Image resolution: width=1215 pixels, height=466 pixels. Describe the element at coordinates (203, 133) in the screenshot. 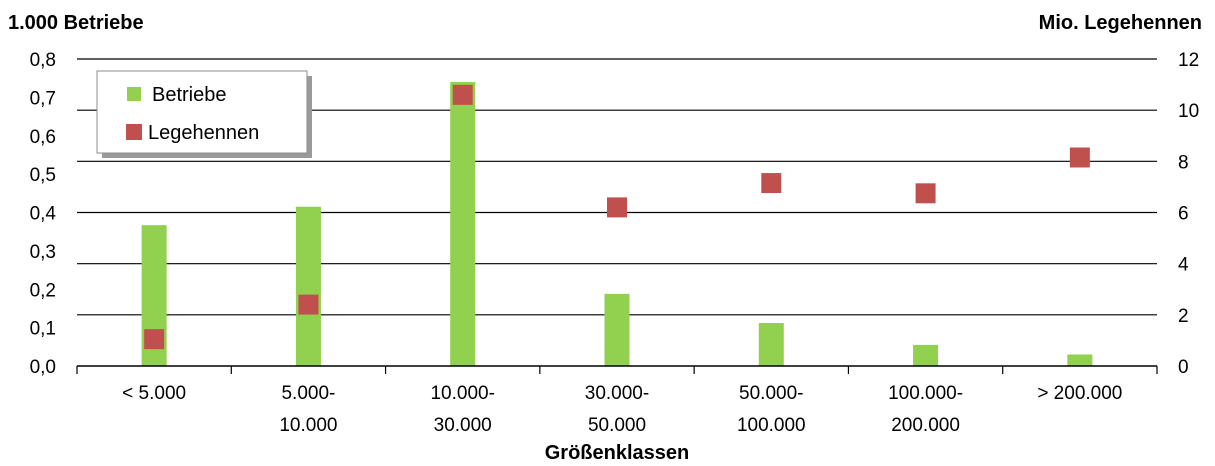

I see `legend-label-legehennen: Legehennen` at that location.